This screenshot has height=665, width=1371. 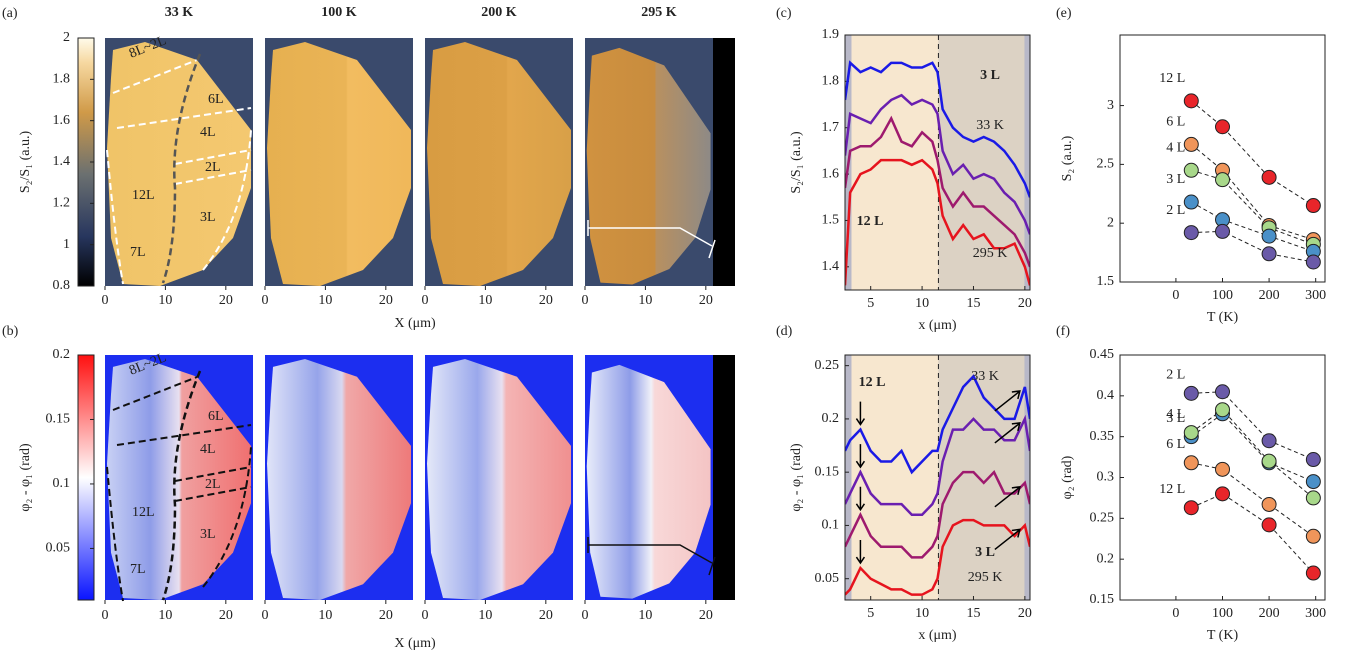 I want to click on y-tick-label: 2.5, so click(x=1106, y=164).